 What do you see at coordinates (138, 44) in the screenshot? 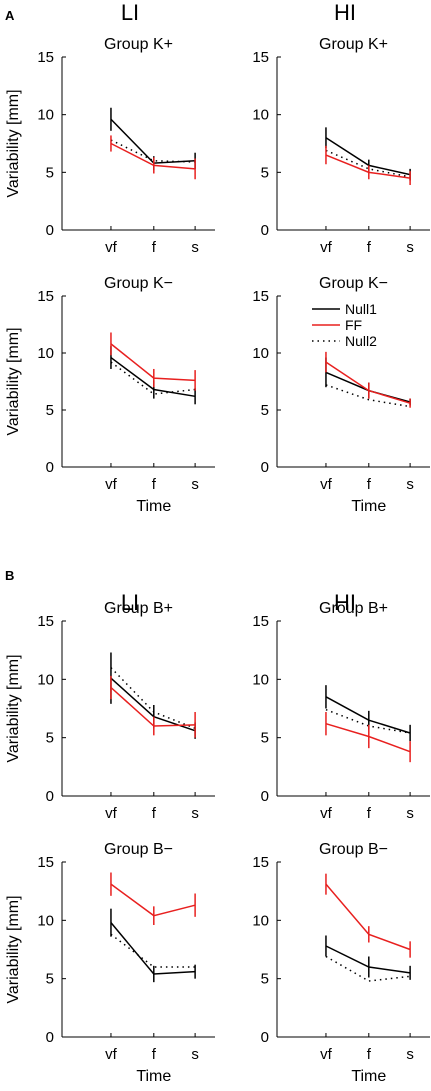
I see `subplot-title: Group K+` at bounding box center [138, 44].